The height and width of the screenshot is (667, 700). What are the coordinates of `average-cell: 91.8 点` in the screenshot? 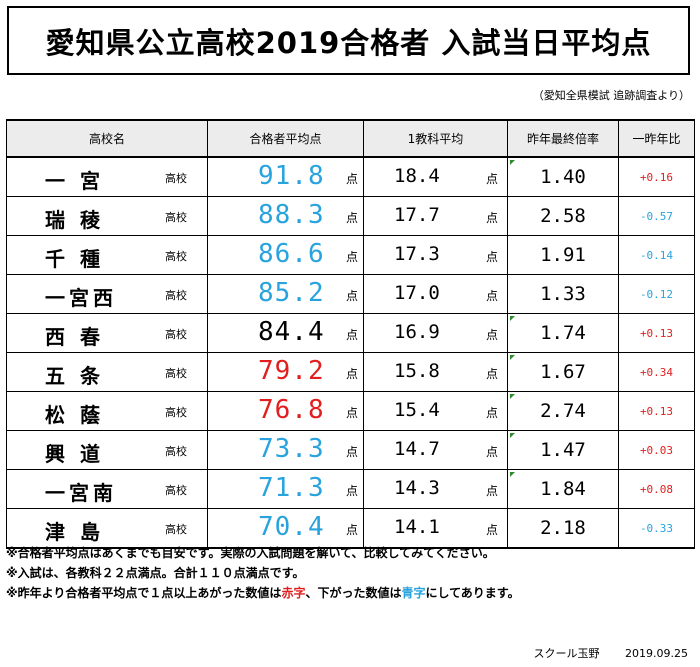 It's located at (285, 177).